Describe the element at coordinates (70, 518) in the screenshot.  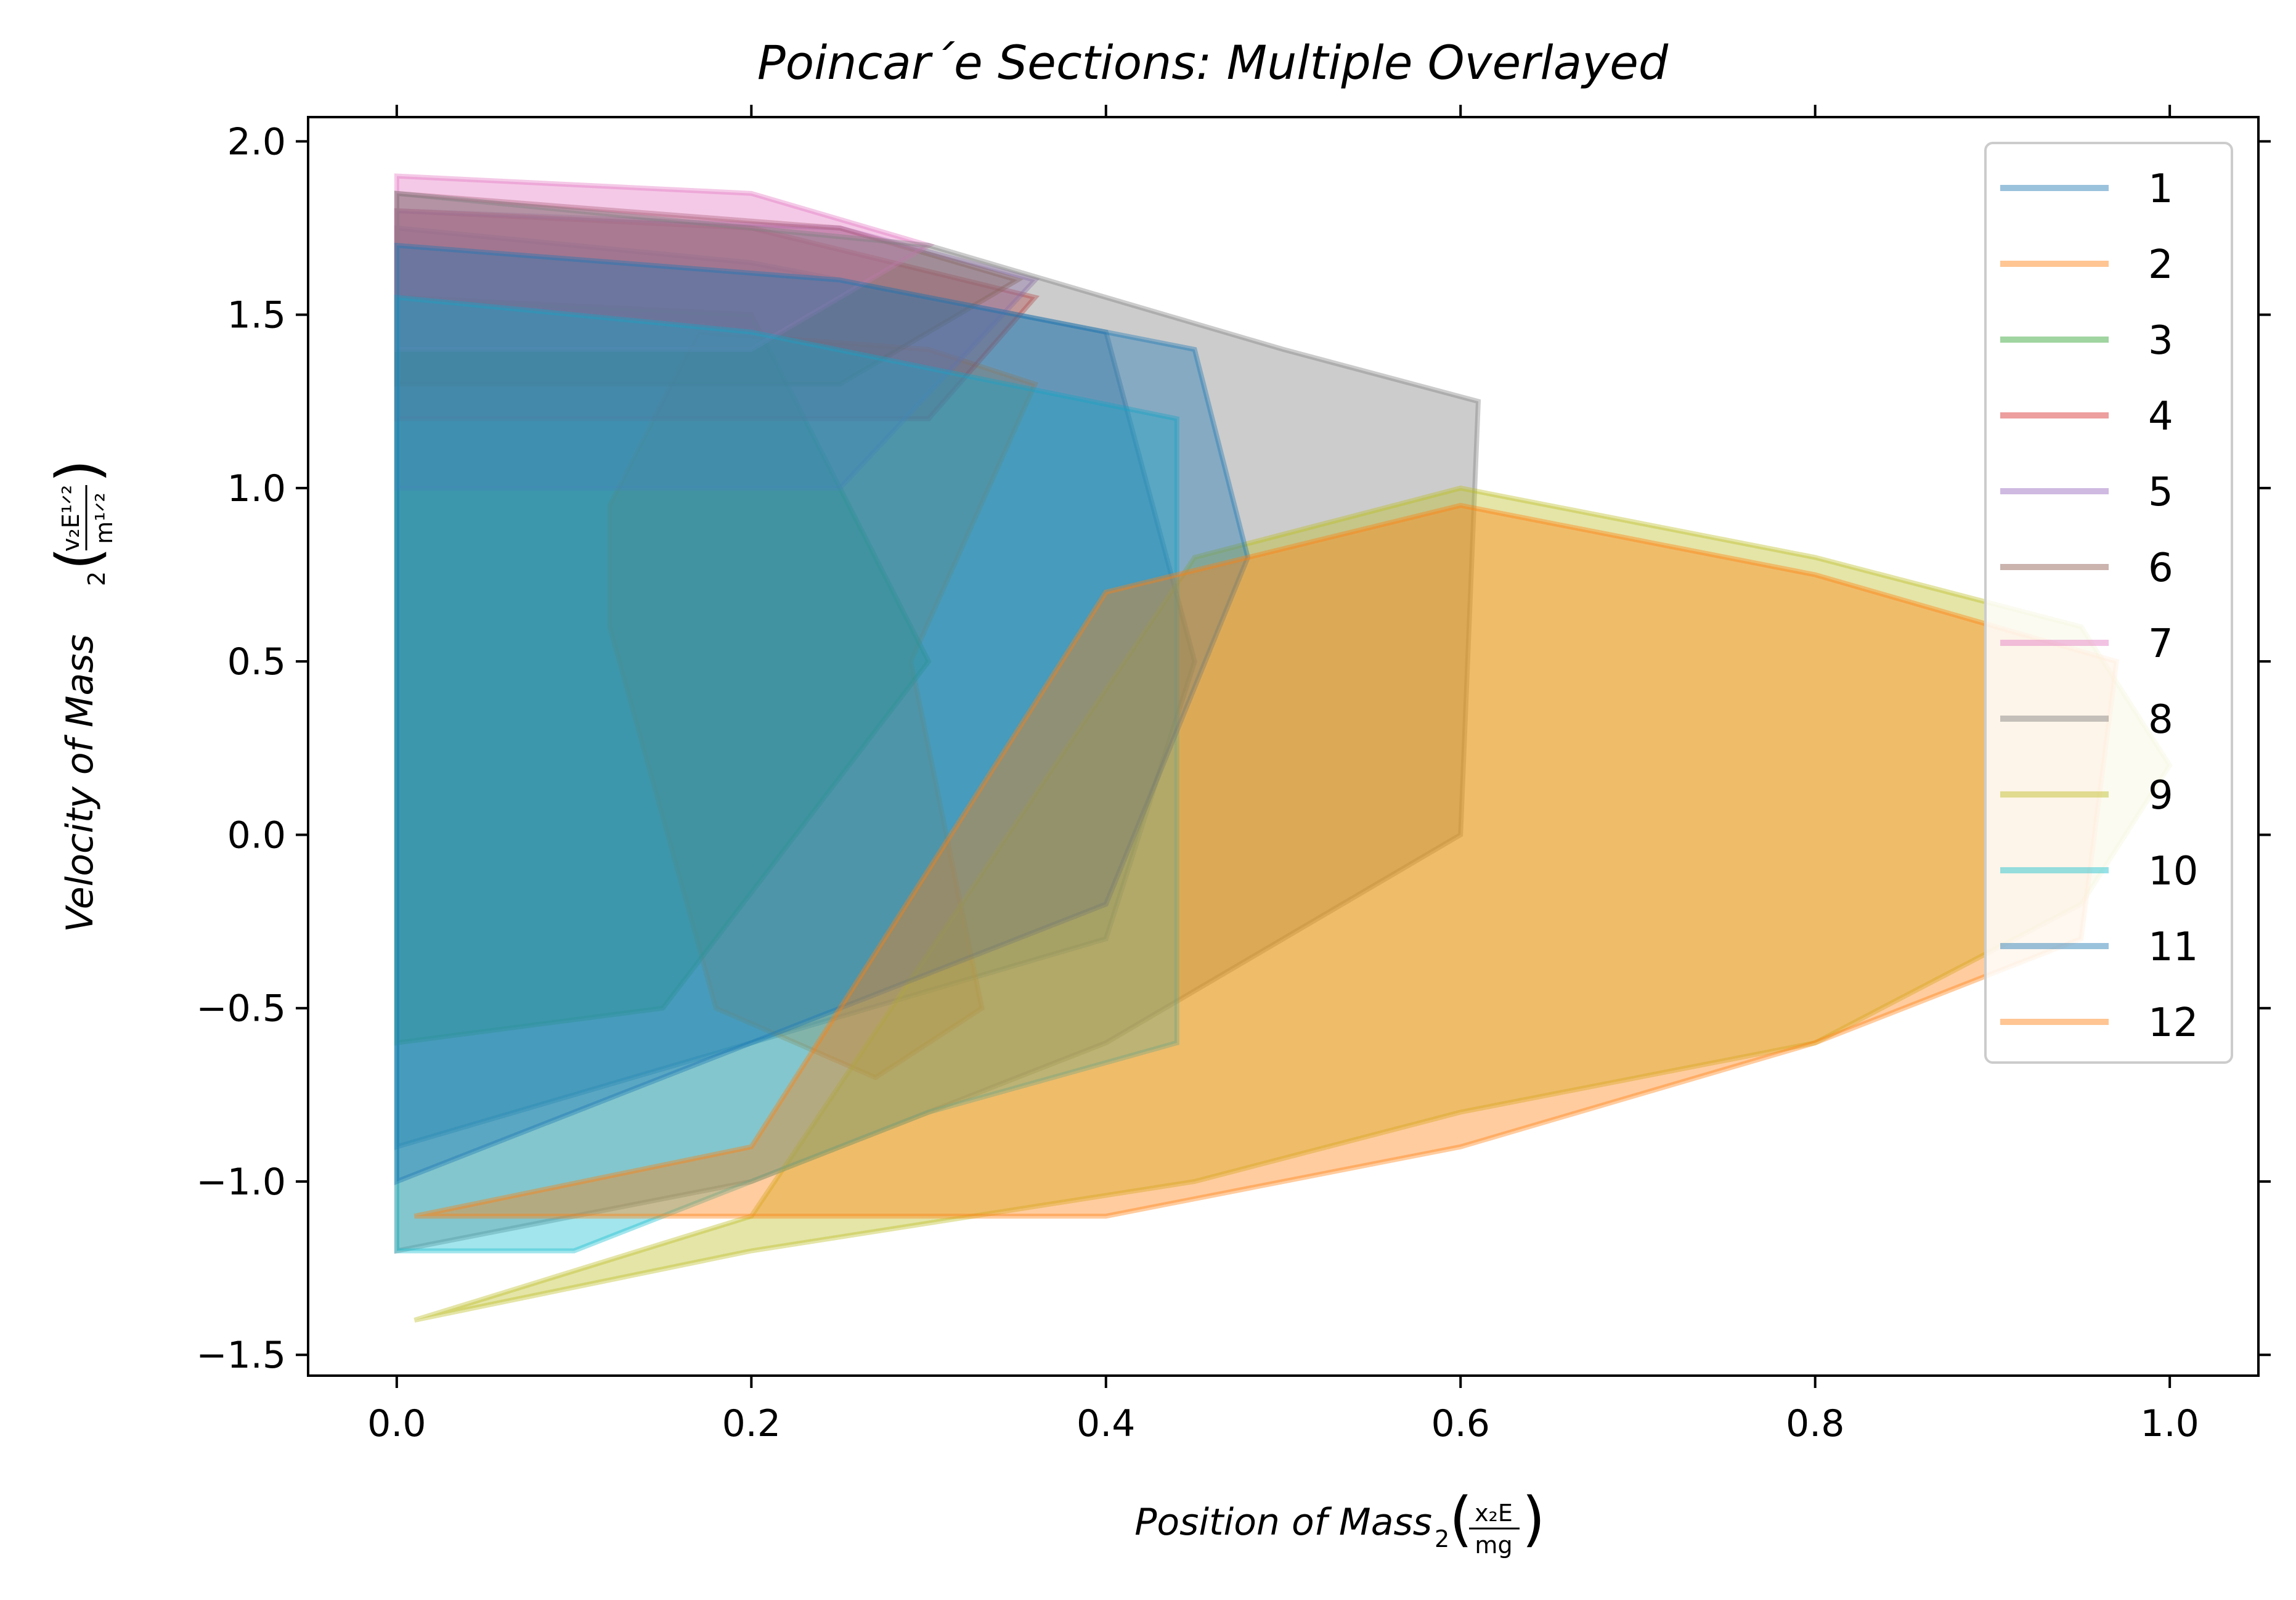
I see `y-axis-label-fraction-numerator: v₂E¹ᐟ²` at that location.